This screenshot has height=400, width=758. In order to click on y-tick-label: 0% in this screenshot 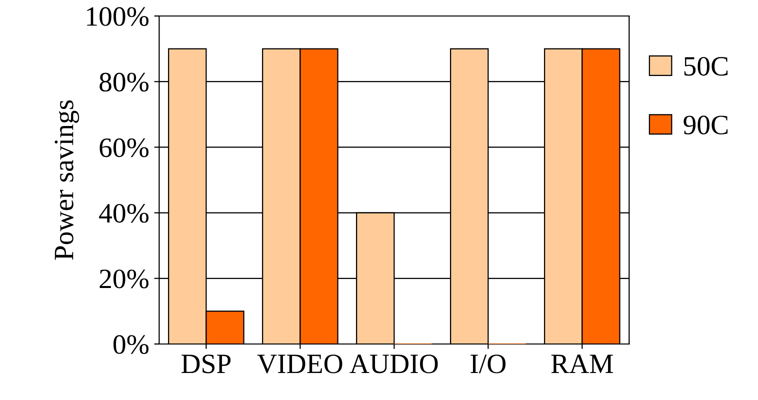, I will do `click(131, 344)`.